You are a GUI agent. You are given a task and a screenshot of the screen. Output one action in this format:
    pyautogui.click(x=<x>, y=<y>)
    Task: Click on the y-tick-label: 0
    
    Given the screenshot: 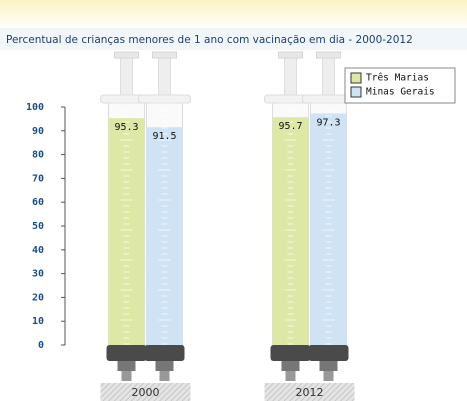 What is the action you would take?
    pyautogui.click(x=41, y=345)
    